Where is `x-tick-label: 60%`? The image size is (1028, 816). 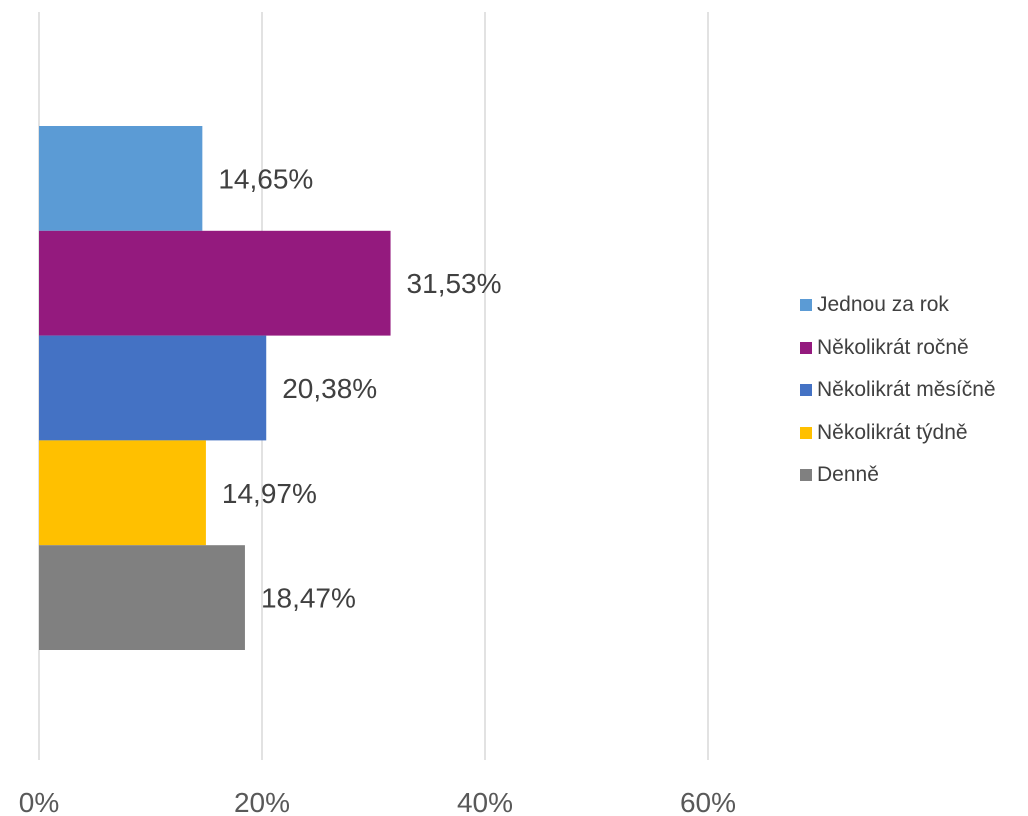
x-tick-label: 60% is located at coordinates (708, 801).